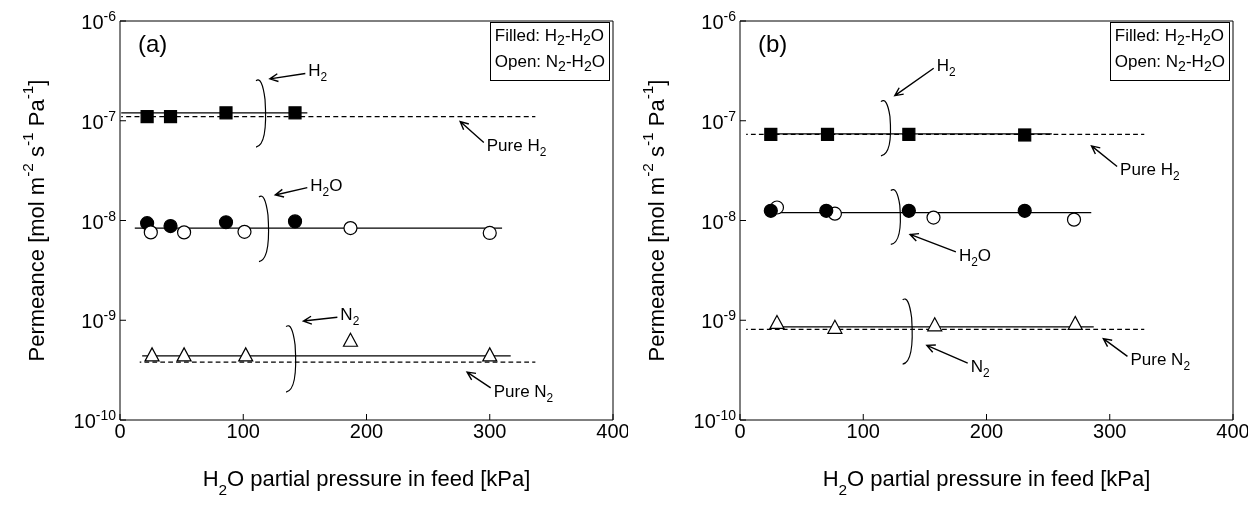 This screenshot has height=509, width=1259. I want to click on chart-title: (b), so click(773, 44).